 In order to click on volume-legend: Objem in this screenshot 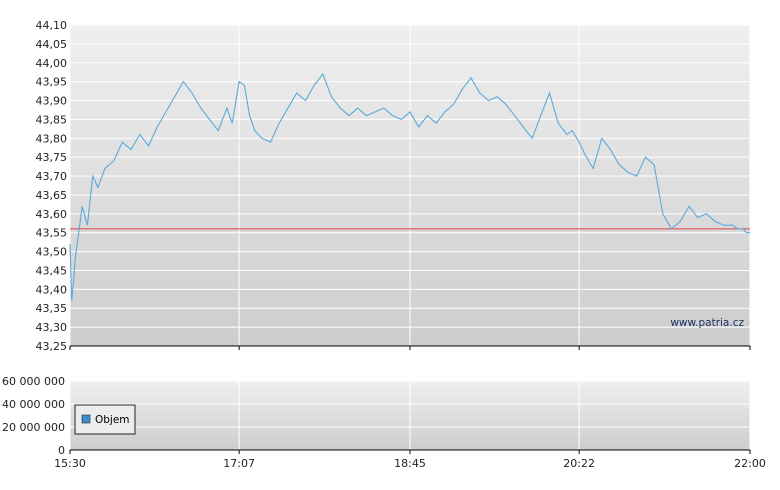, I will do `click(105, 419)`.